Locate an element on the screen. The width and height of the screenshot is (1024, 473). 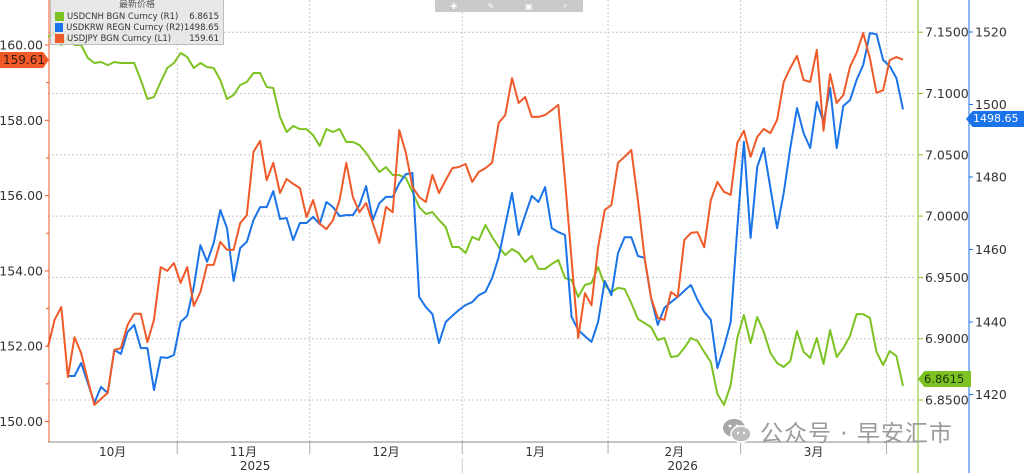
x-tick-label: 12月 is located at coordinates (385, 452).